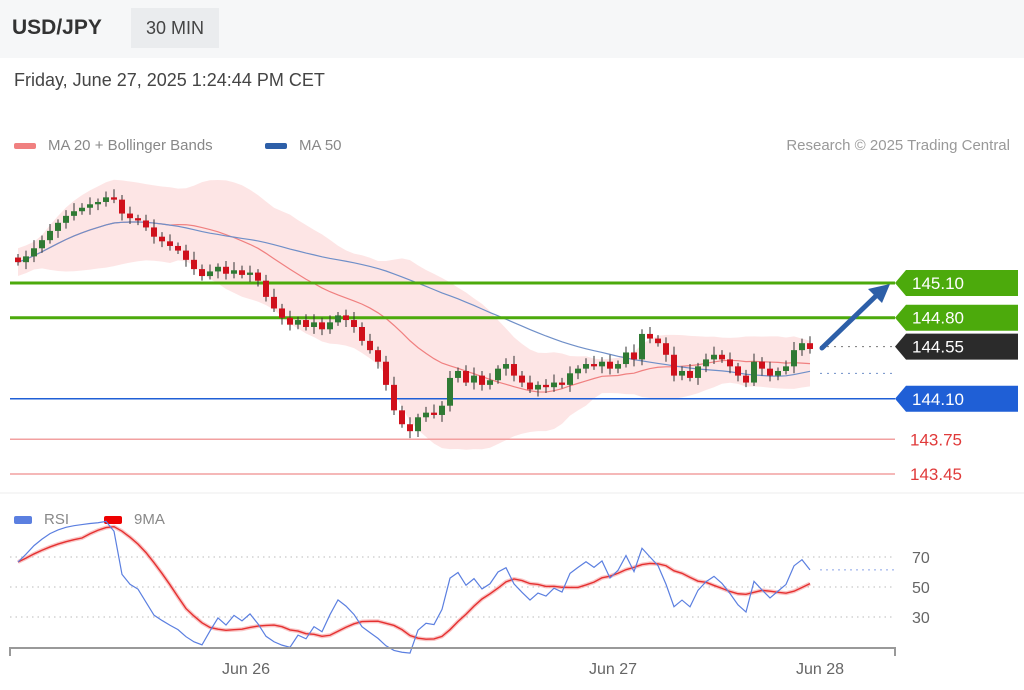 The width and height of the screenshot is (1024, 690). Describe the element at coordinates (303, 145) in the screenshot. I see `legend-ma50: MA 50` at that location.